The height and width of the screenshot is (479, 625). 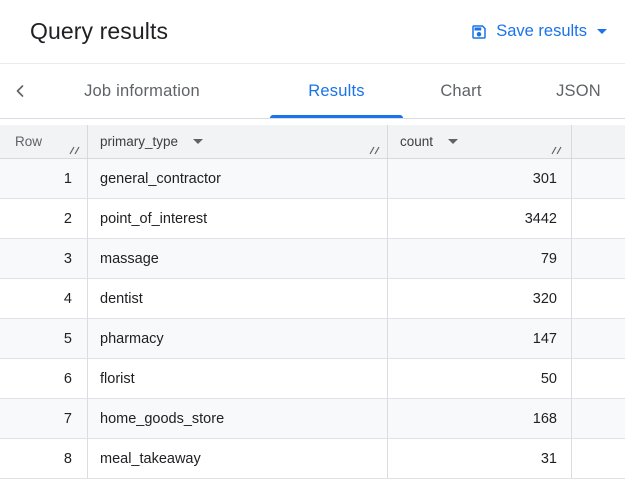 I want to click on primary-type-cell: point_of_interest, so click(x=238, y=218).